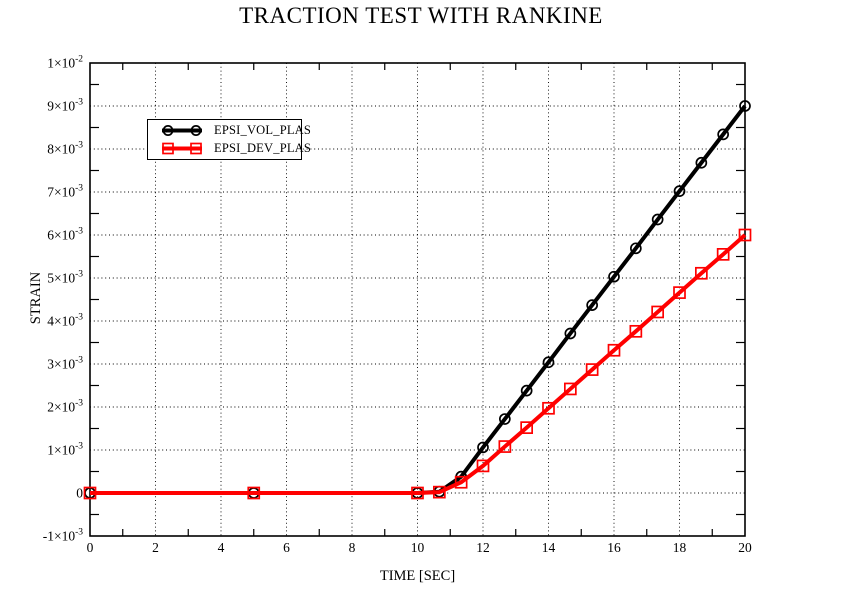 Image resolution: width=842 pixels, height=595 pixels. I want to click on y-tick-label: 1×10⁻³, so click(65, 450).